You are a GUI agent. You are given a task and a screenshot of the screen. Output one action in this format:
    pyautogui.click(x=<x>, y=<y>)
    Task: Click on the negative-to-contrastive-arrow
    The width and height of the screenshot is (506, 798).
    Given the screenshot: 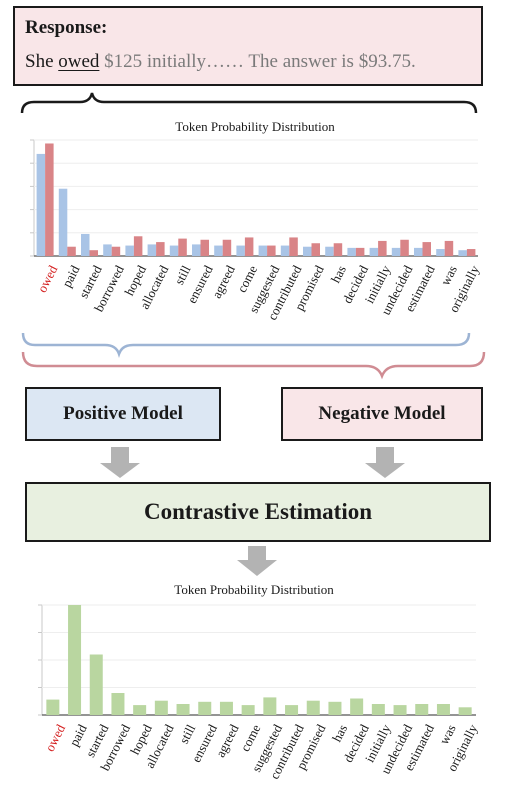 What is the action you would take?
    pyautogui.click(x=385, y=462)
    